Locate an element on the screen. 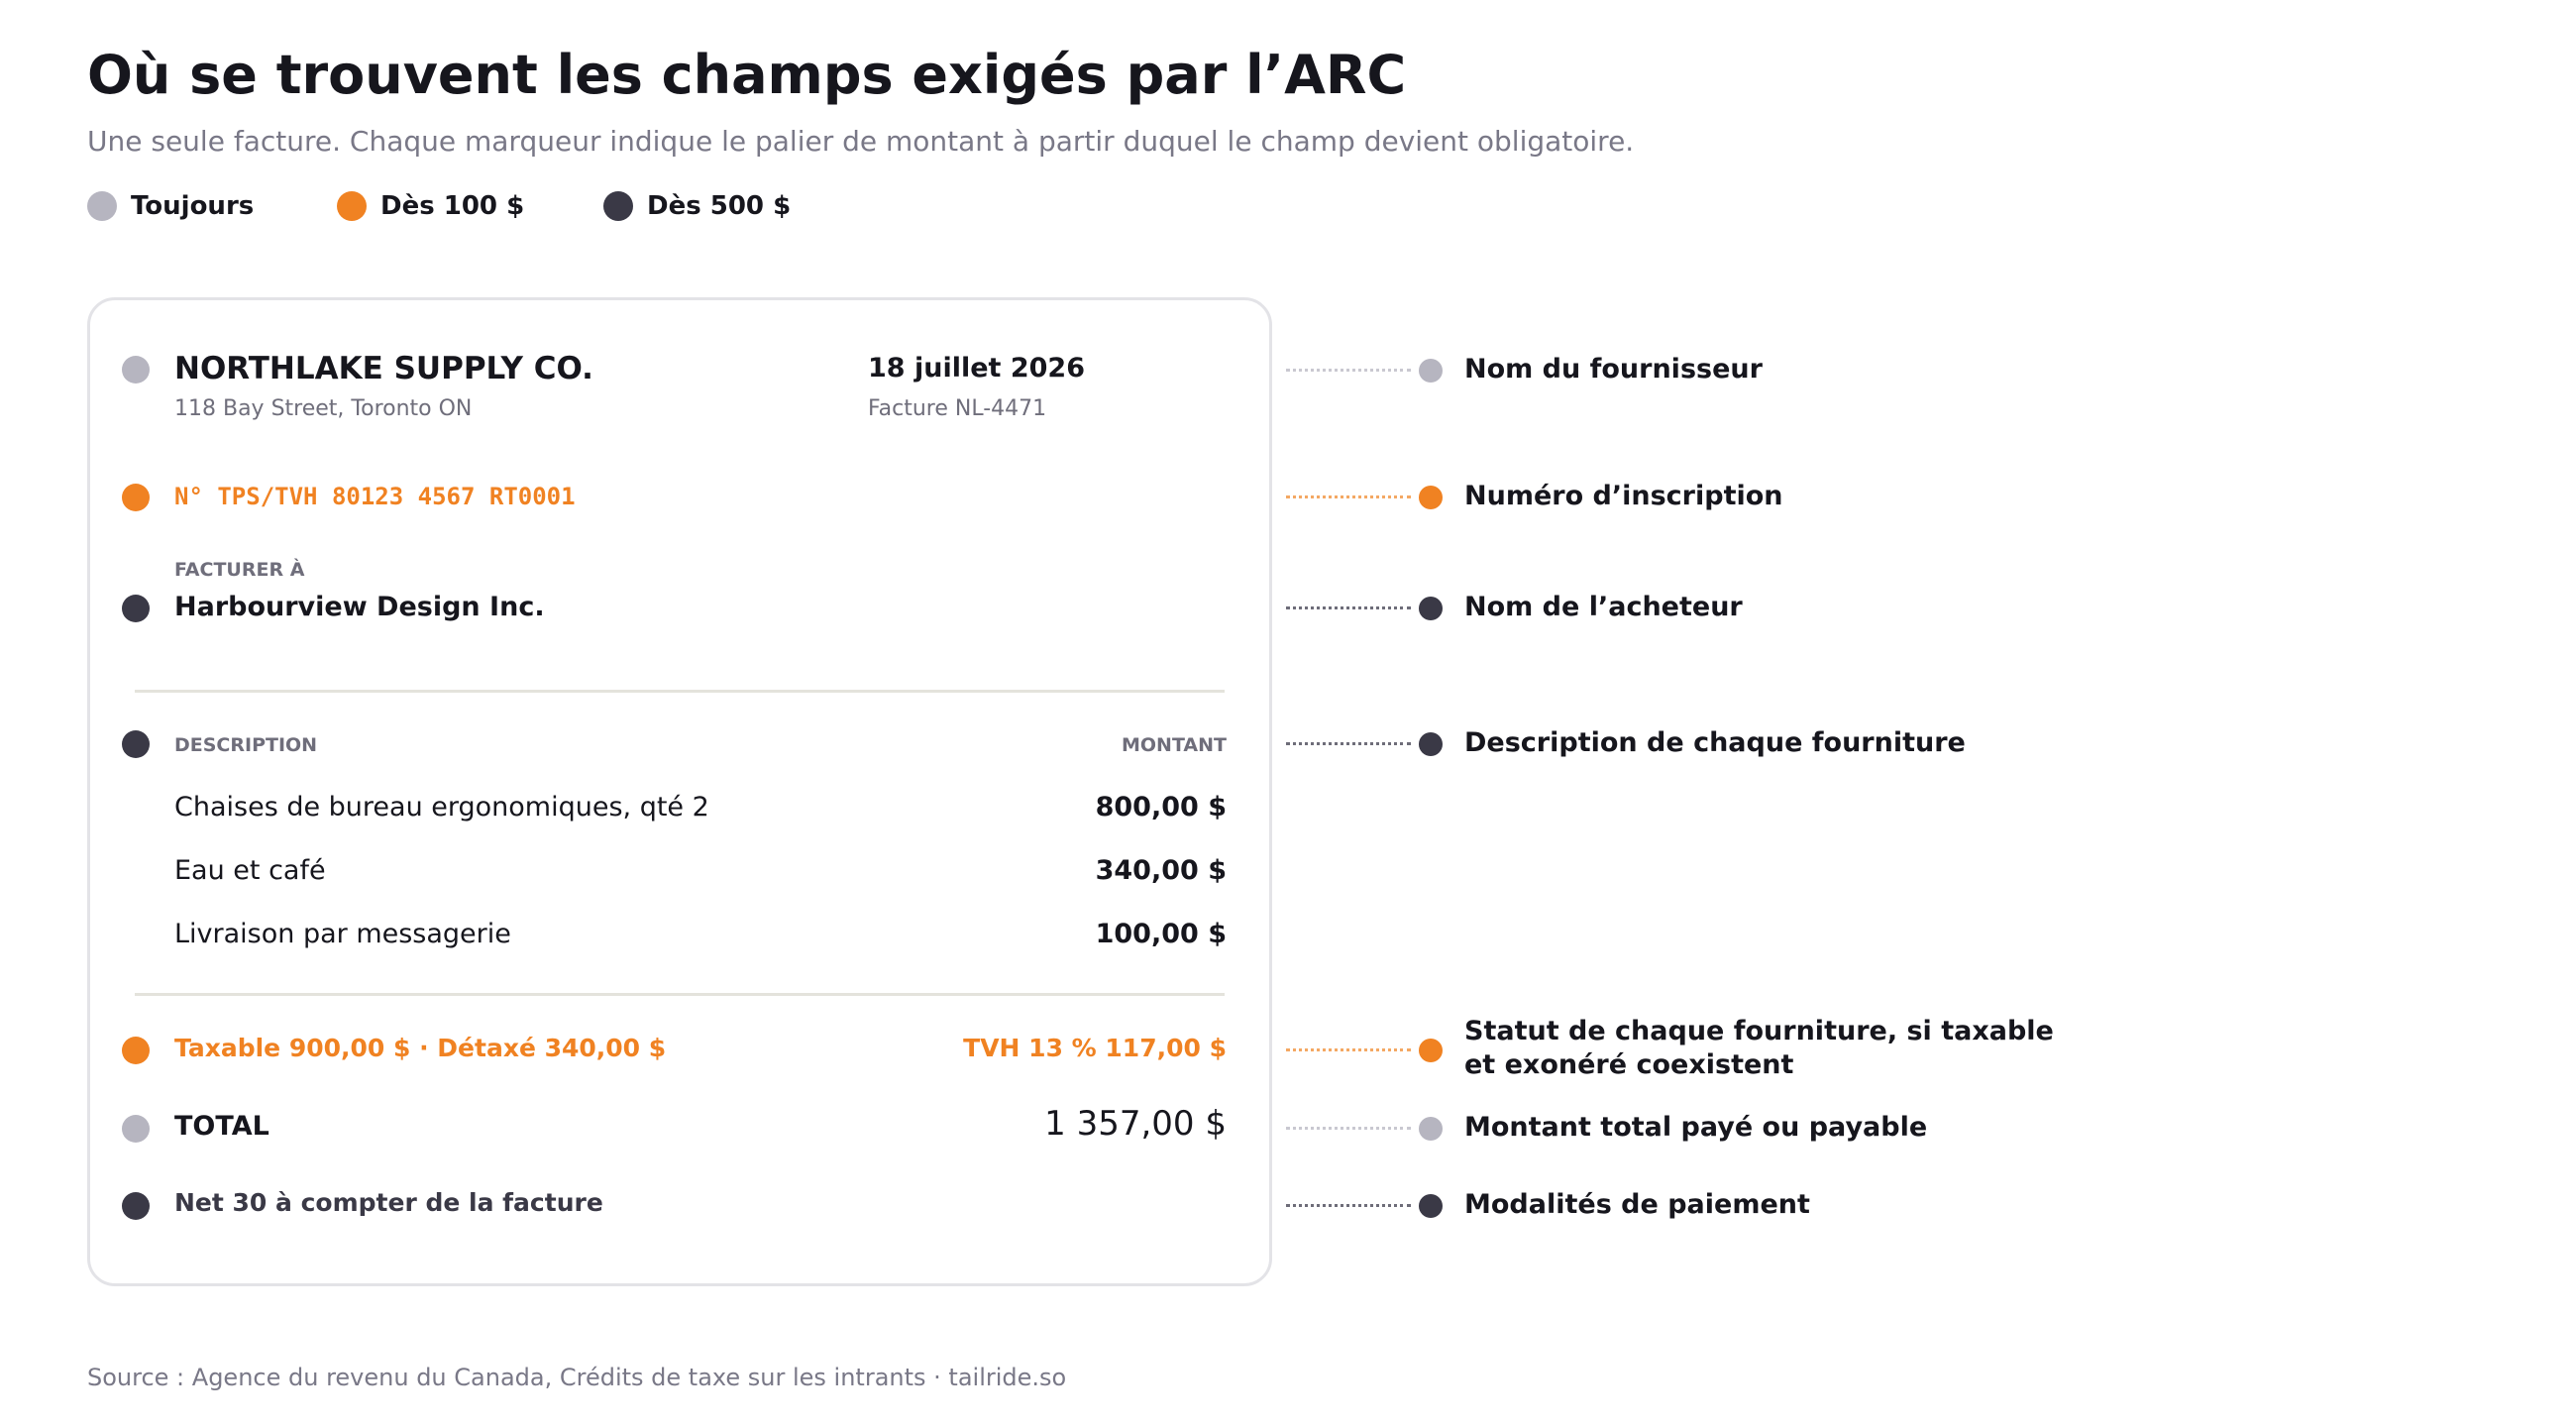 This screenshot has width=2576, height=1427. legend-item-from-500: Dès 500 $ is located at coordinates (697, 206).